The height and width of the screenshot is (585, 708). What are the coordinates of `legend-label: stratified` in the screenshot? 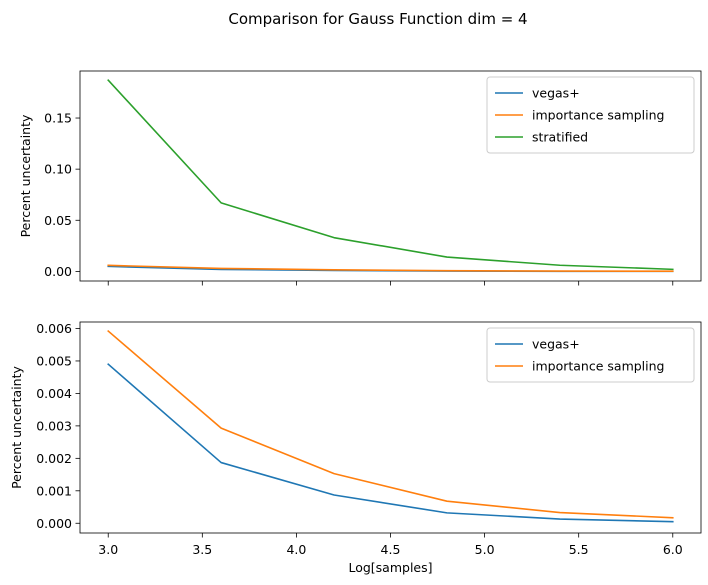 It's located at (560, 137).